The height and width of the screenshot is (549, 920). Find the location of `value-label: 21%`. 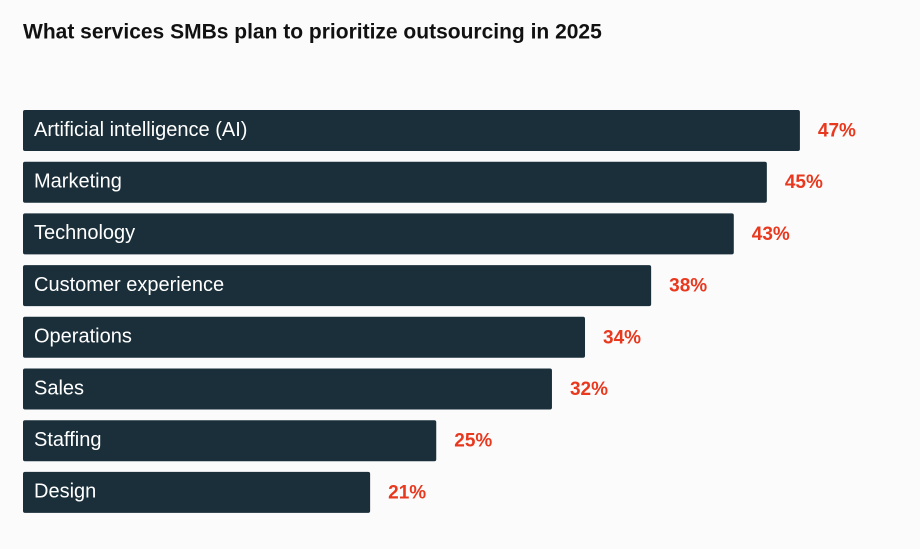

value-label: 21% is located at coordinates (407, 492).